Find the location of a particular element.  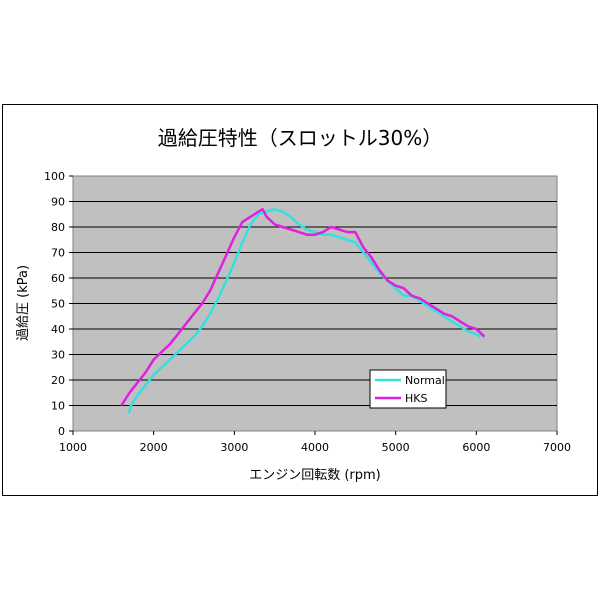

legend-label-normal: Normal is located at coordinates (425, 380).